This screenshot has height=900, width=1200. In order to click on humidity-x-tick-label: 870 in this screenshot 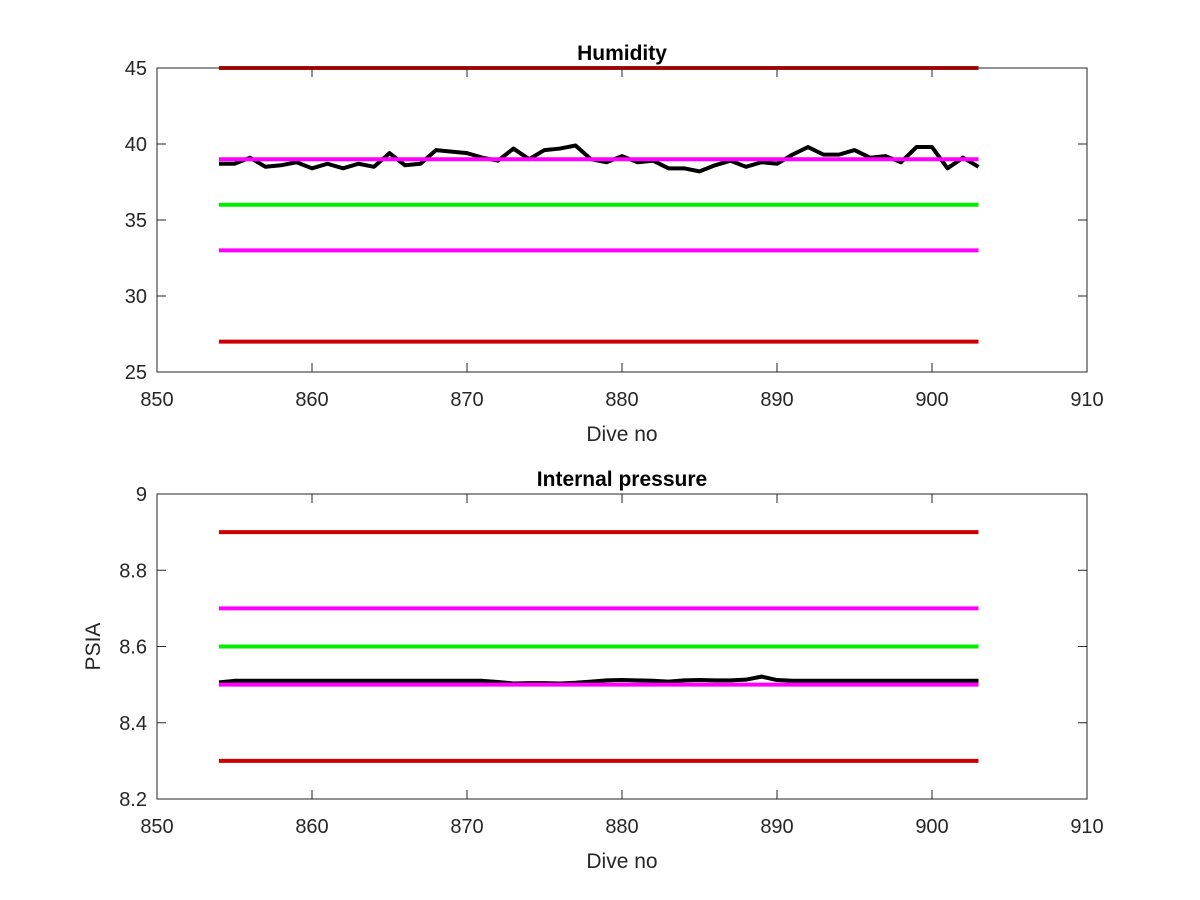, I will do `click(466, 400)`.